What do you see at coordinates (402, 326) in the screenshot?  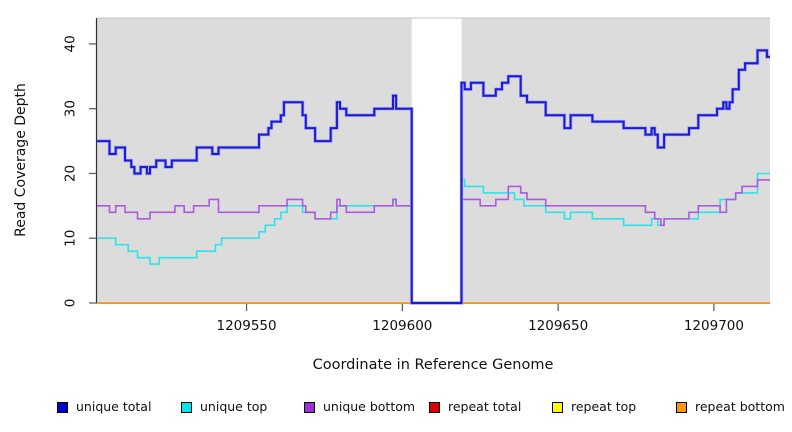 I see `x-tick-label: 1209600` at bounding box center [402, 326].